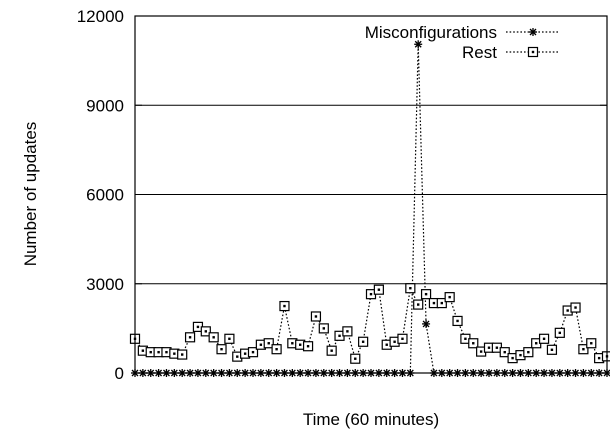  What do you see at coordinates (479, 52) in the screenshot?
I see `legend-label-rest: Rest` at bounding box center [479, 52].